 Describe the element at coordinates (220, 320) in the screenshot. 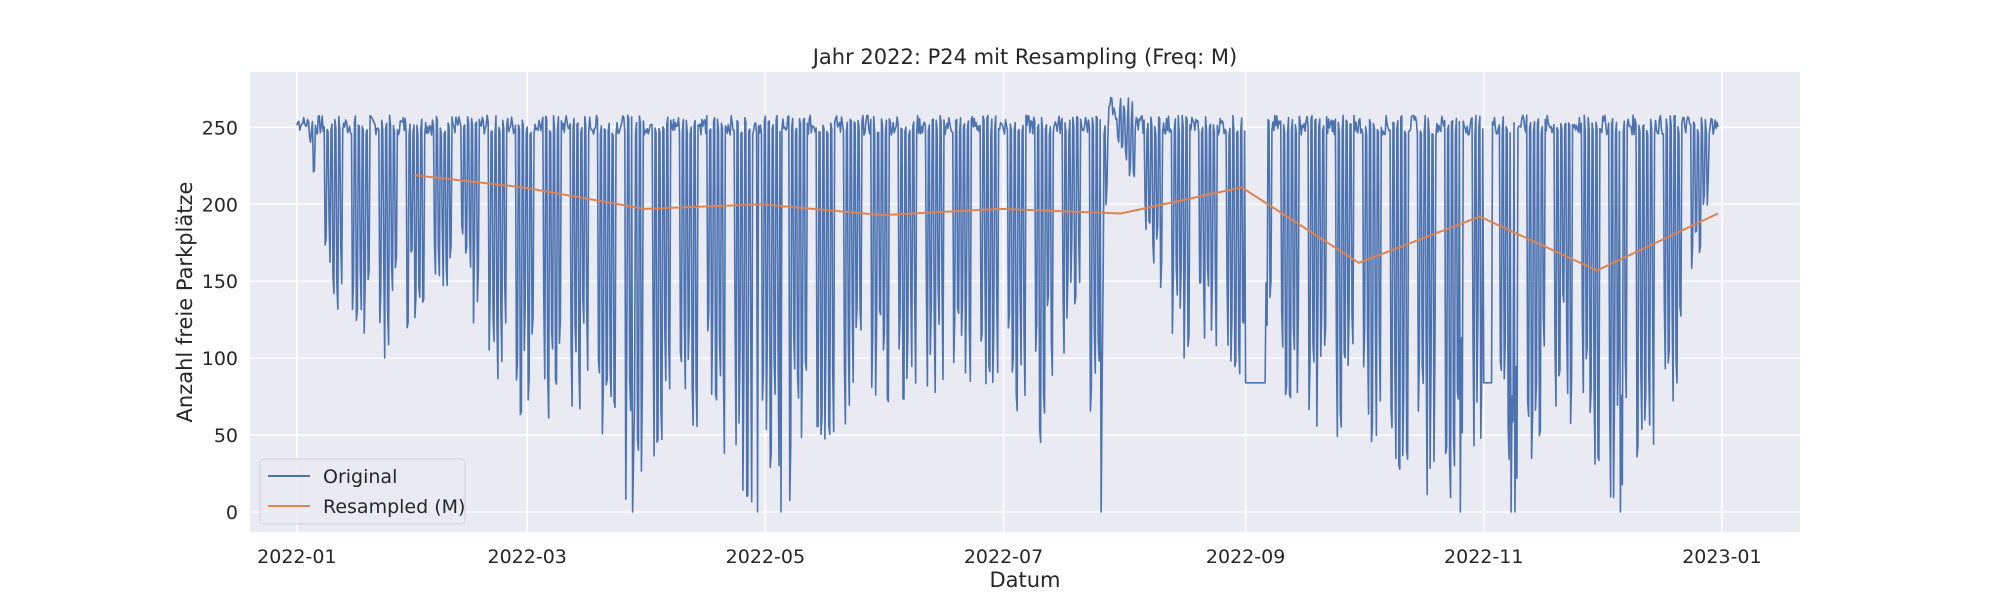

I see `y-axis-ticks: 0 50 100 150 200 250` at that location.